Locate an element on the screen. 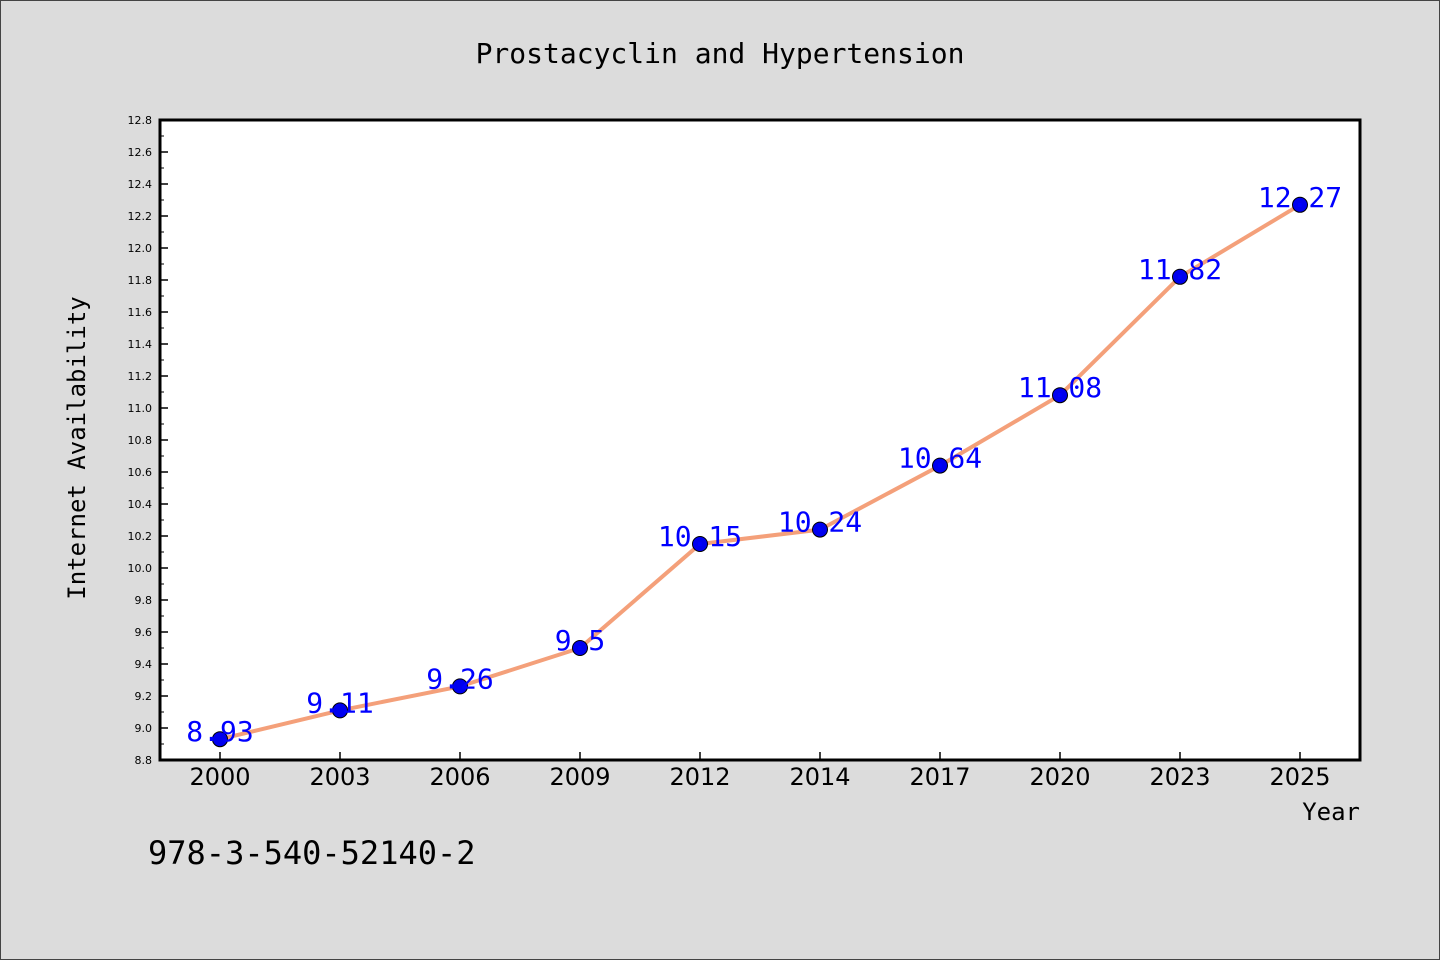 The height and width of the screenshot is (960, 1440). y-tick-label: 11.2 is located at coordinates (140, 376).